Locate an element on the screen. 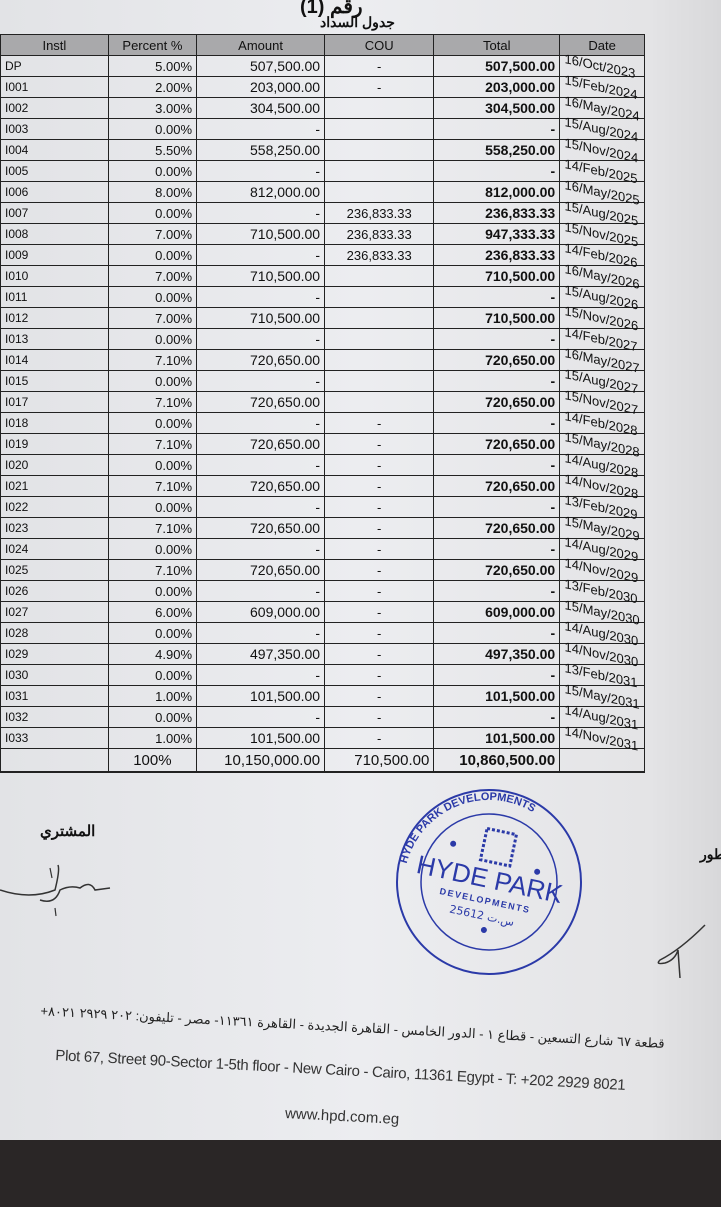 This screenshot has width=721, height=1207. percent-cell: 5.00% is located at coordinates (152, 66).